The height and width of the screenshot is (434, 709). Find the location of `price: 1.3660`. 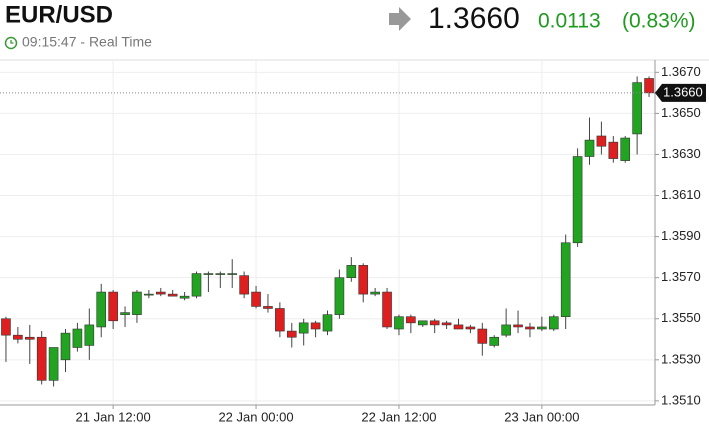

price: 1.3660 is located at coordinates (474, 18).